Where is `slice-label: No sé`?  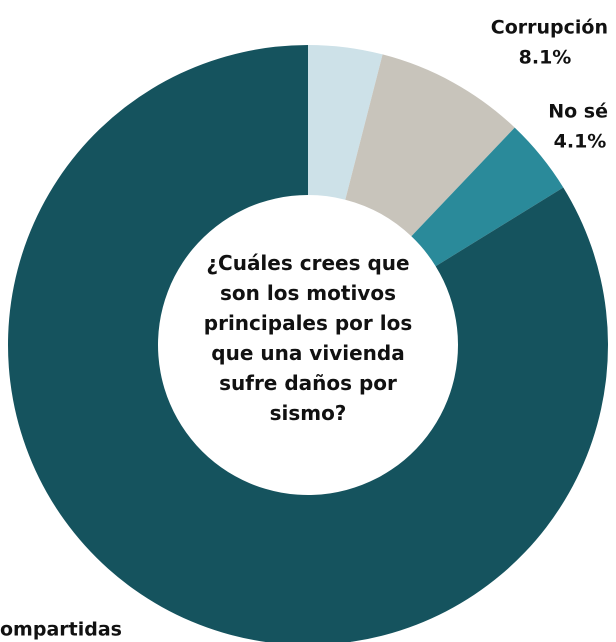 slice-label: No sé is located at coordinates (578, 112).